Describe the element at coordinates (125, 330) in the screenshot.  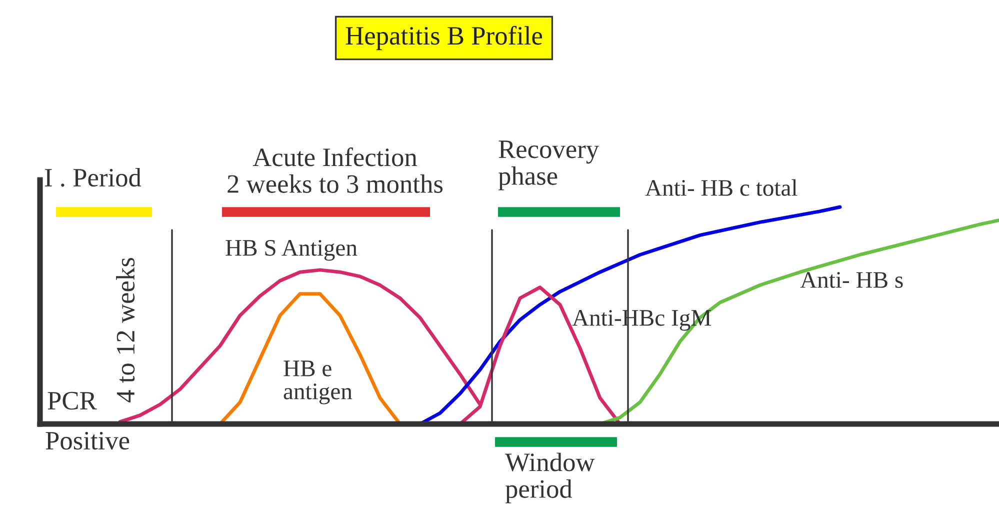
I see `annotation: 4 to 12 weeks` at that location.